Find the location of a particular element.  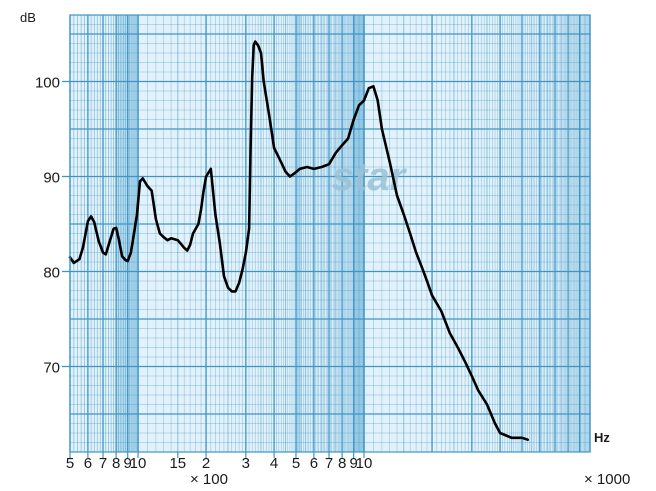

x-tick-label: 4 is located at coordinates (274, 463).